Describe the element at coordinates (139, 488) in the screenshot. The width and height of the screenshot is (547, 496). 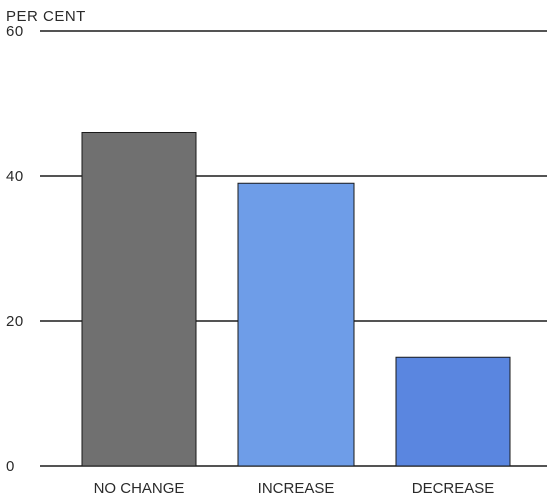
I see `category-label-no-change: NO CHANGE` at that location.